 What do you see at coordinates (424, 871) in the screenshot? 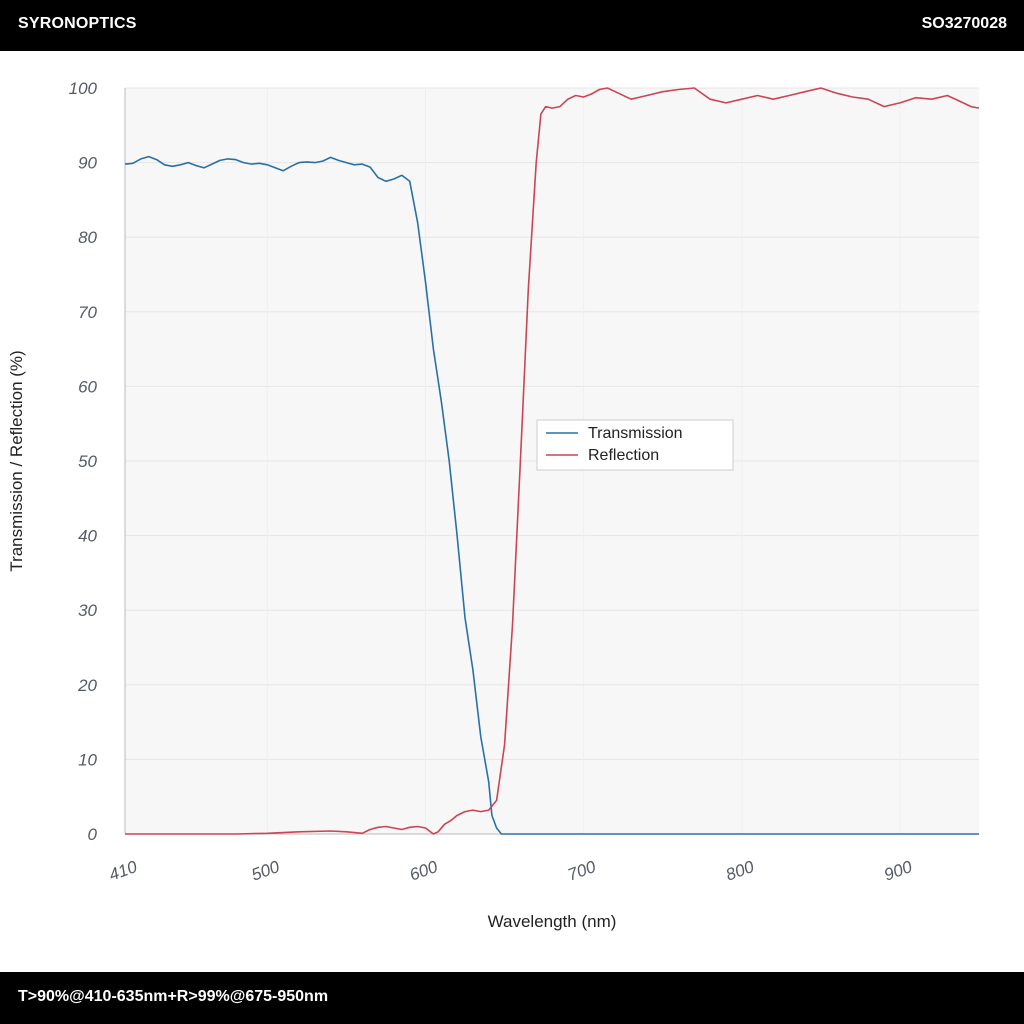
I see `x-tick-label: 600` at bounding box center [424, 871].